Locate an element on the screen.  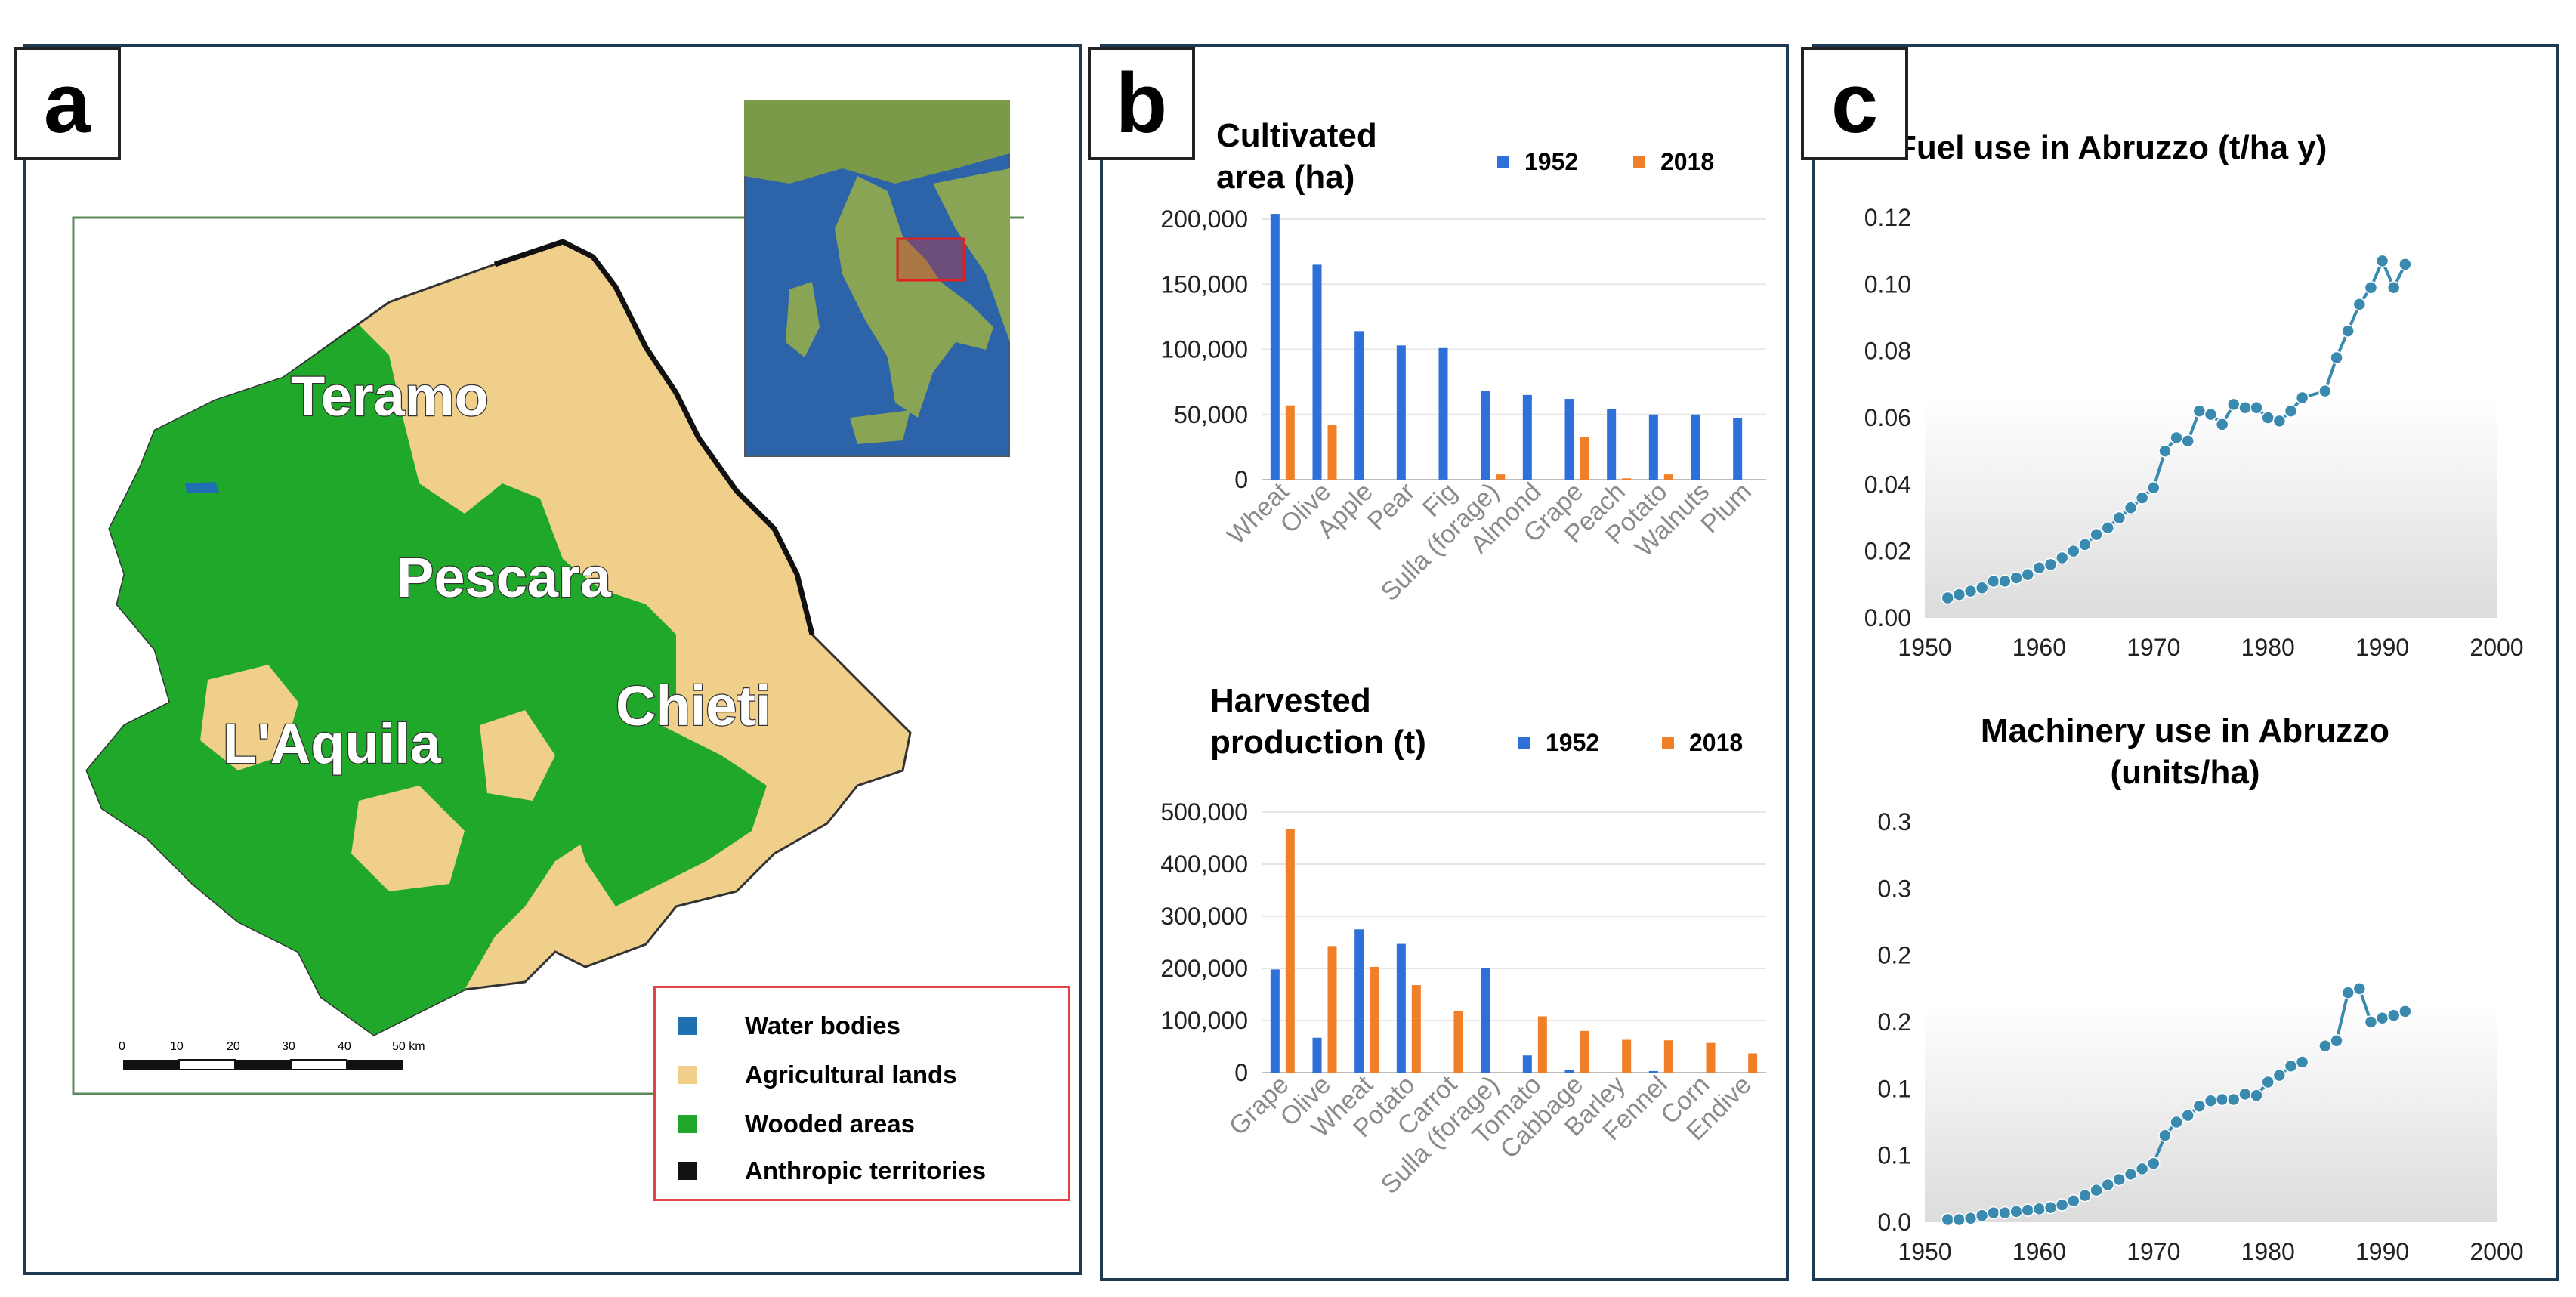
inset-peninsula is located at coordinates (914, 297).